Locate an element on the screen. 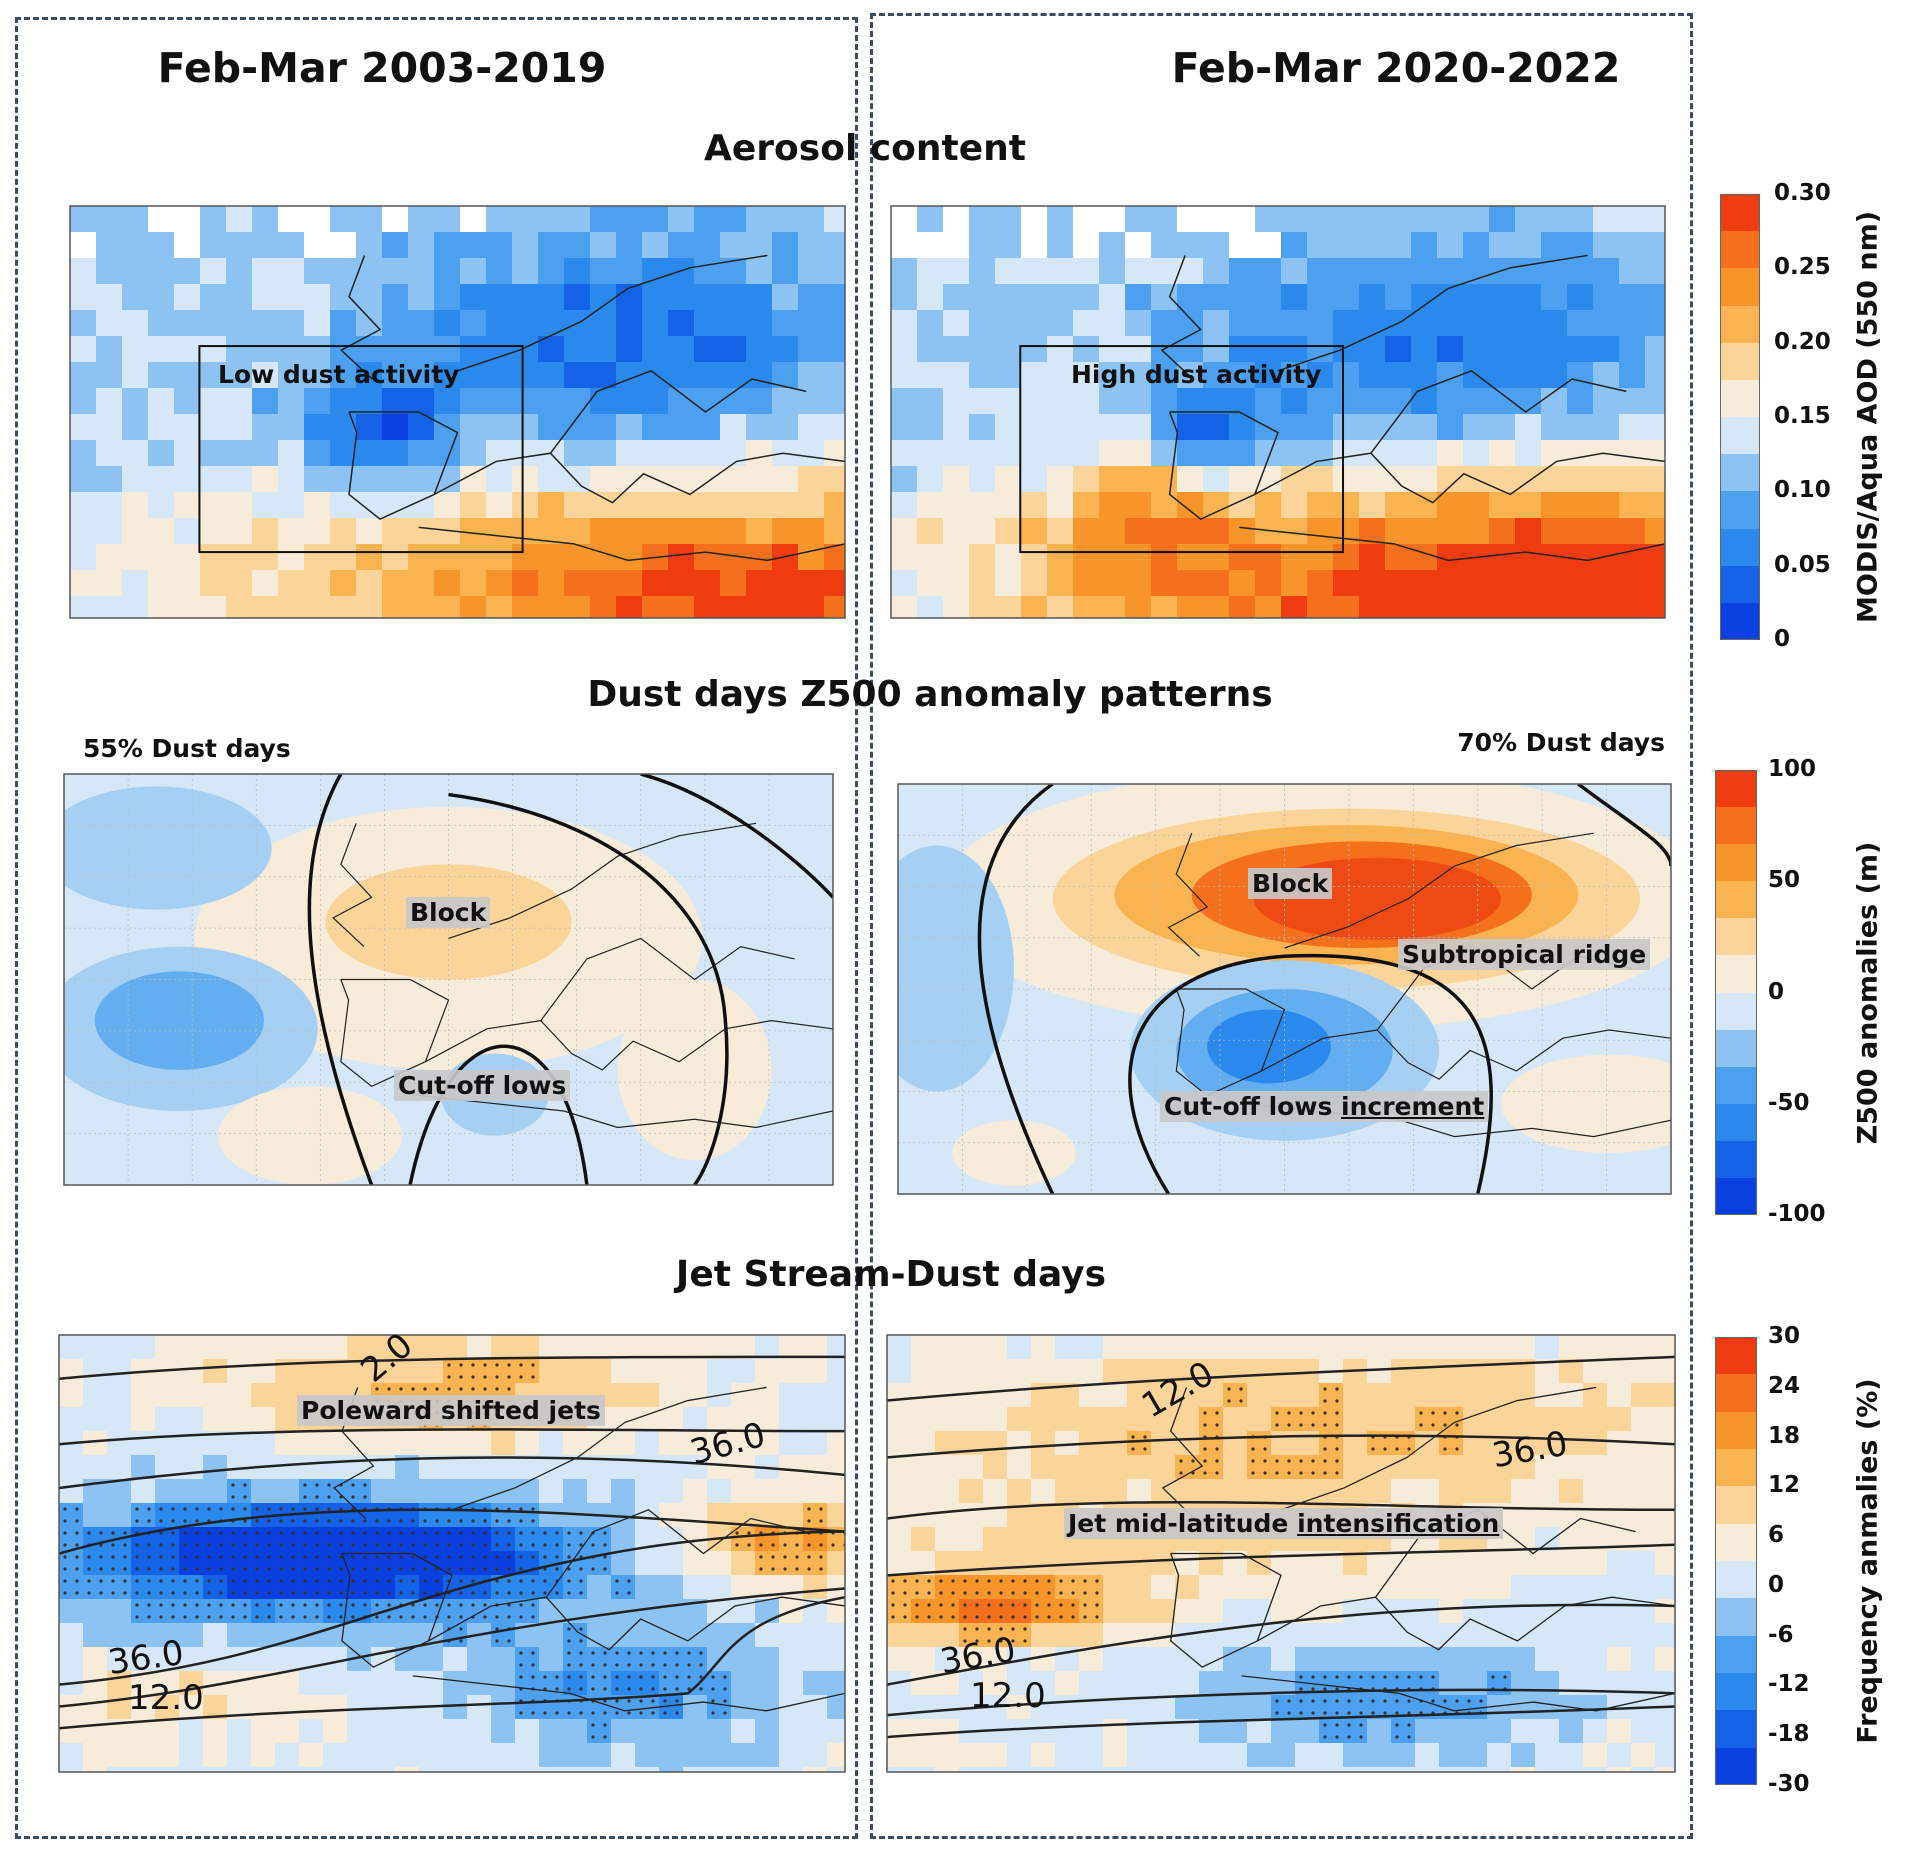  jet-wind-contour is located at coordinates (1281, 1378).